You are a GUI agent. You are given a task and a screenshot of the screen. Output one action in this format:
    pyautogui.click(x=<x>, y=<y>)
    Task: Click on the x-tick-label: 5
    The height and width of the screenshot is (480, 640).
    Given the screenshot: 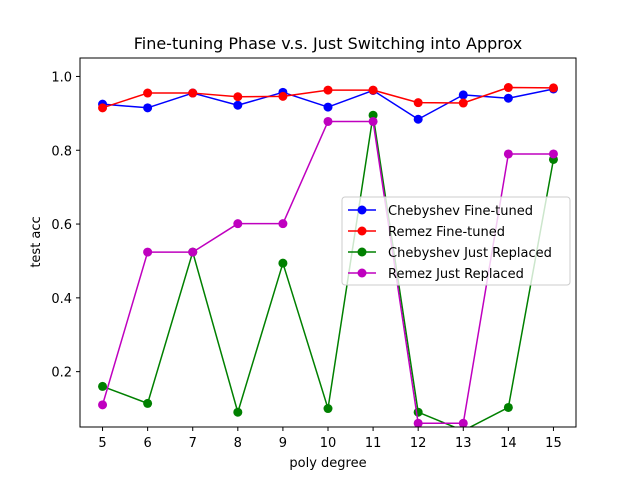 What is the action you would take?
    pyautogui.click(x=102, y=443)
    